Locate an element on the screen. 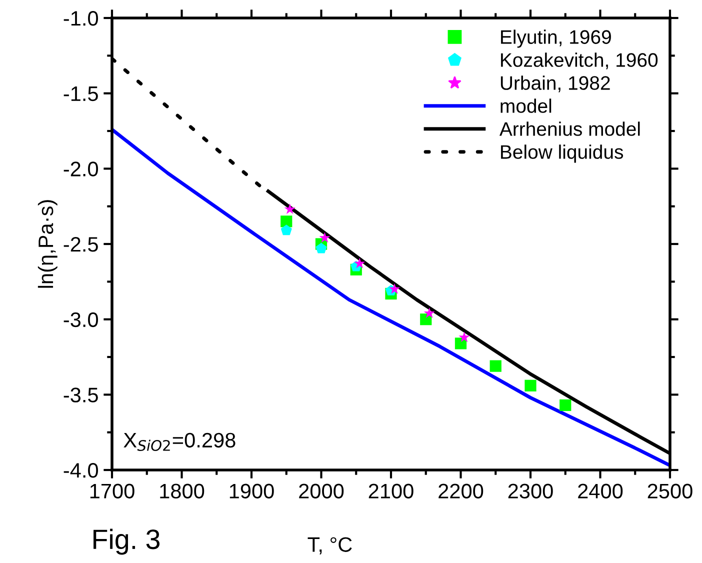  x-tick-label: 1900 is located at coordinates (252, 491).